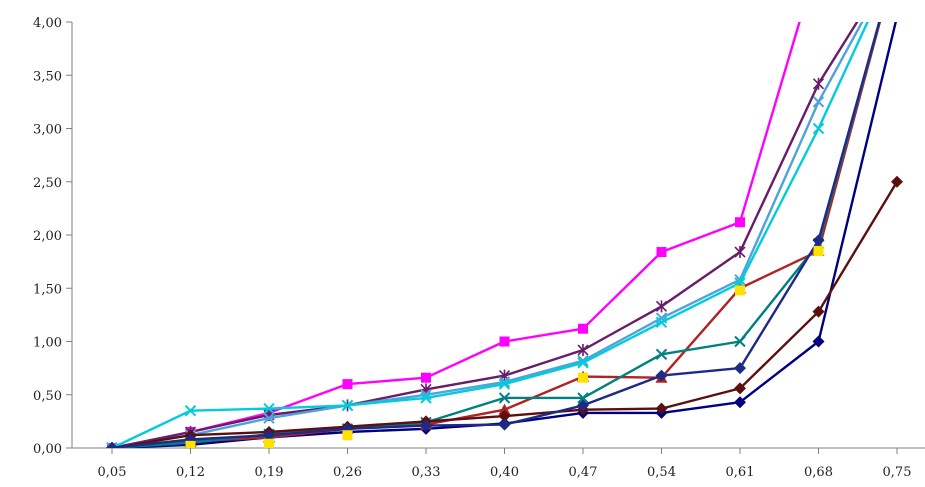 This screenshot has height=487, width=925. Describe the element at coordinates (47, 23) in the screenshot. I see `y-tick-label: 4,00` at that location.